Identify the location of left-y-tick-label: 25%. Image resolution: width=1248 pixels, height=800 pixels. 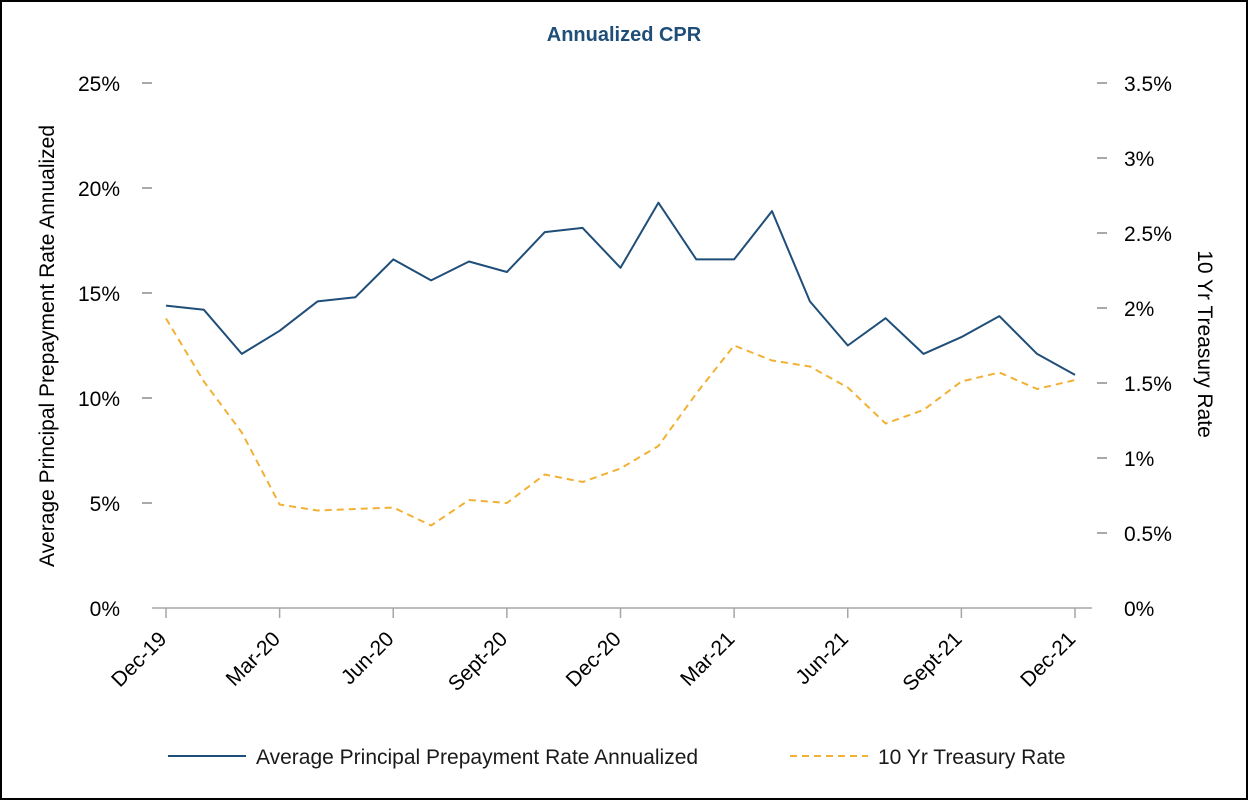
(99, 84).